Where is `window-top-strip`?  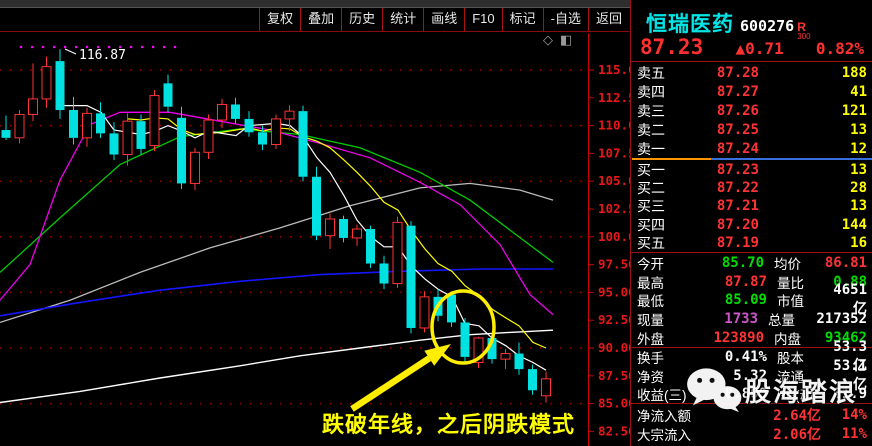
window-top-strip is located at coordinates (436, 4).